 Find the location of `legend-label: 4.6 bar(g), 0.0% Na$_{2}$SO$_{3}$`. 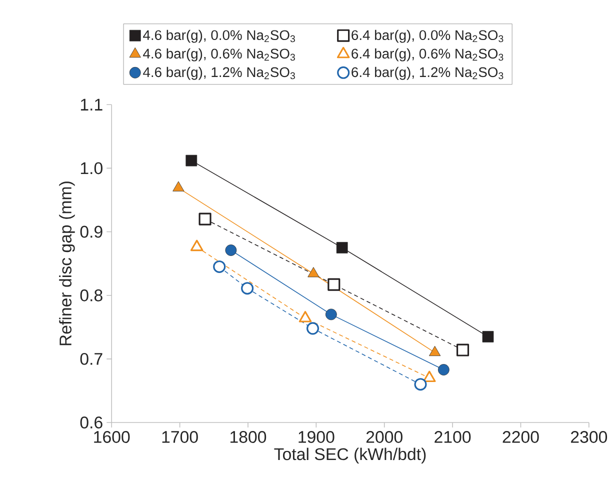

legend-label: 4.6 bar(g), 0.0% Na$_{2}$SO$_{3}$ is located at coordinates (219, 36).